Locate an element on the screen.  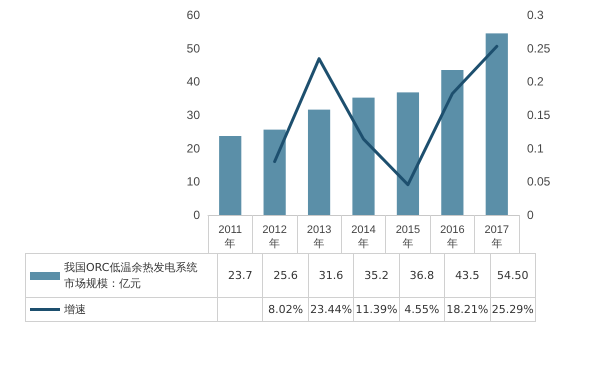
y2-tick-label: 0.3 is located at coordinates (535, 15).